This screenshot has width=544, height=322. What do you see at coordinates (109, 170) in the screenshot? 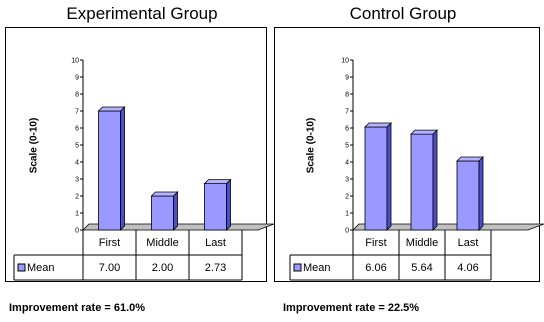
I see `experimental-bar-first` at bounding box center [109, 170].